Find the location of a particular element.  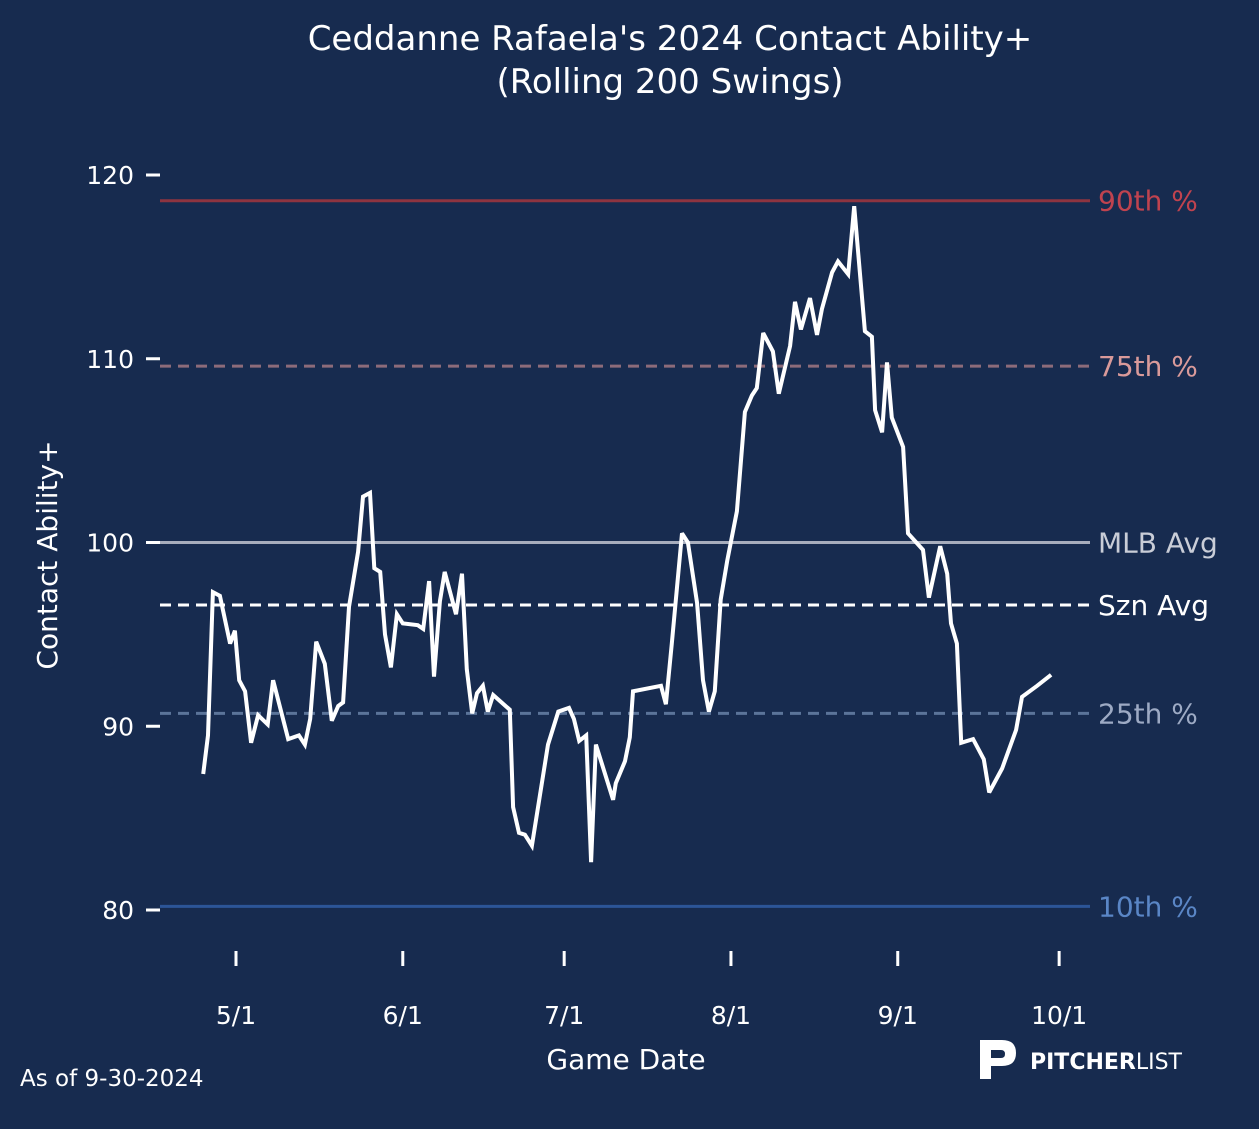

y-tick-label: 100 is located at coordinates (110, 543).